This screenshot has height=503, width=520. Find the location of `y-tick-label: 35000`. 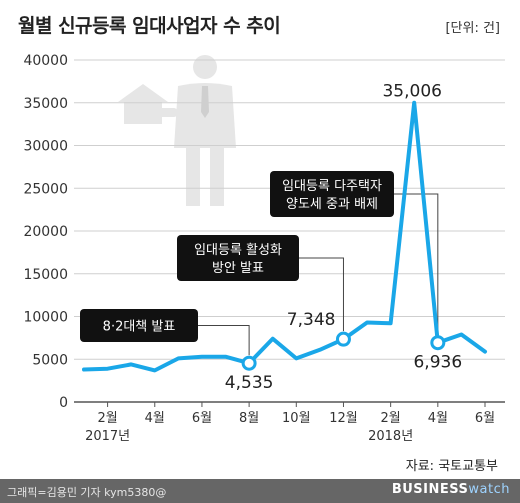

y-tick-label: 35000 is located at coordinates (45, 104).